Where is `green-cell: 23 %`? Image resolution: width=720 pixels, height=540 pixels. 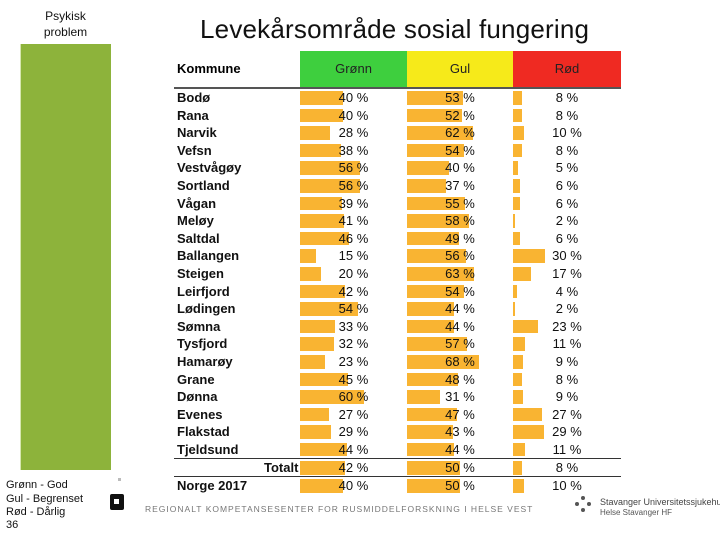
green-cell: 23 % is located at coordinates (353, 362).